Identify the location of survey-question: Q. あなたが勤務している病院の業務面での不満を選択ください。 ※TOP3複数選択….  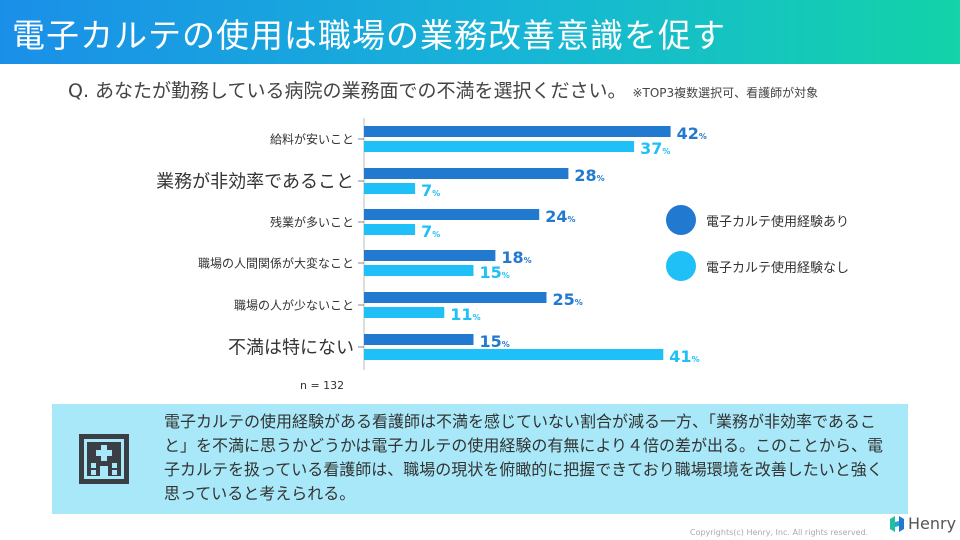
(443, 89).